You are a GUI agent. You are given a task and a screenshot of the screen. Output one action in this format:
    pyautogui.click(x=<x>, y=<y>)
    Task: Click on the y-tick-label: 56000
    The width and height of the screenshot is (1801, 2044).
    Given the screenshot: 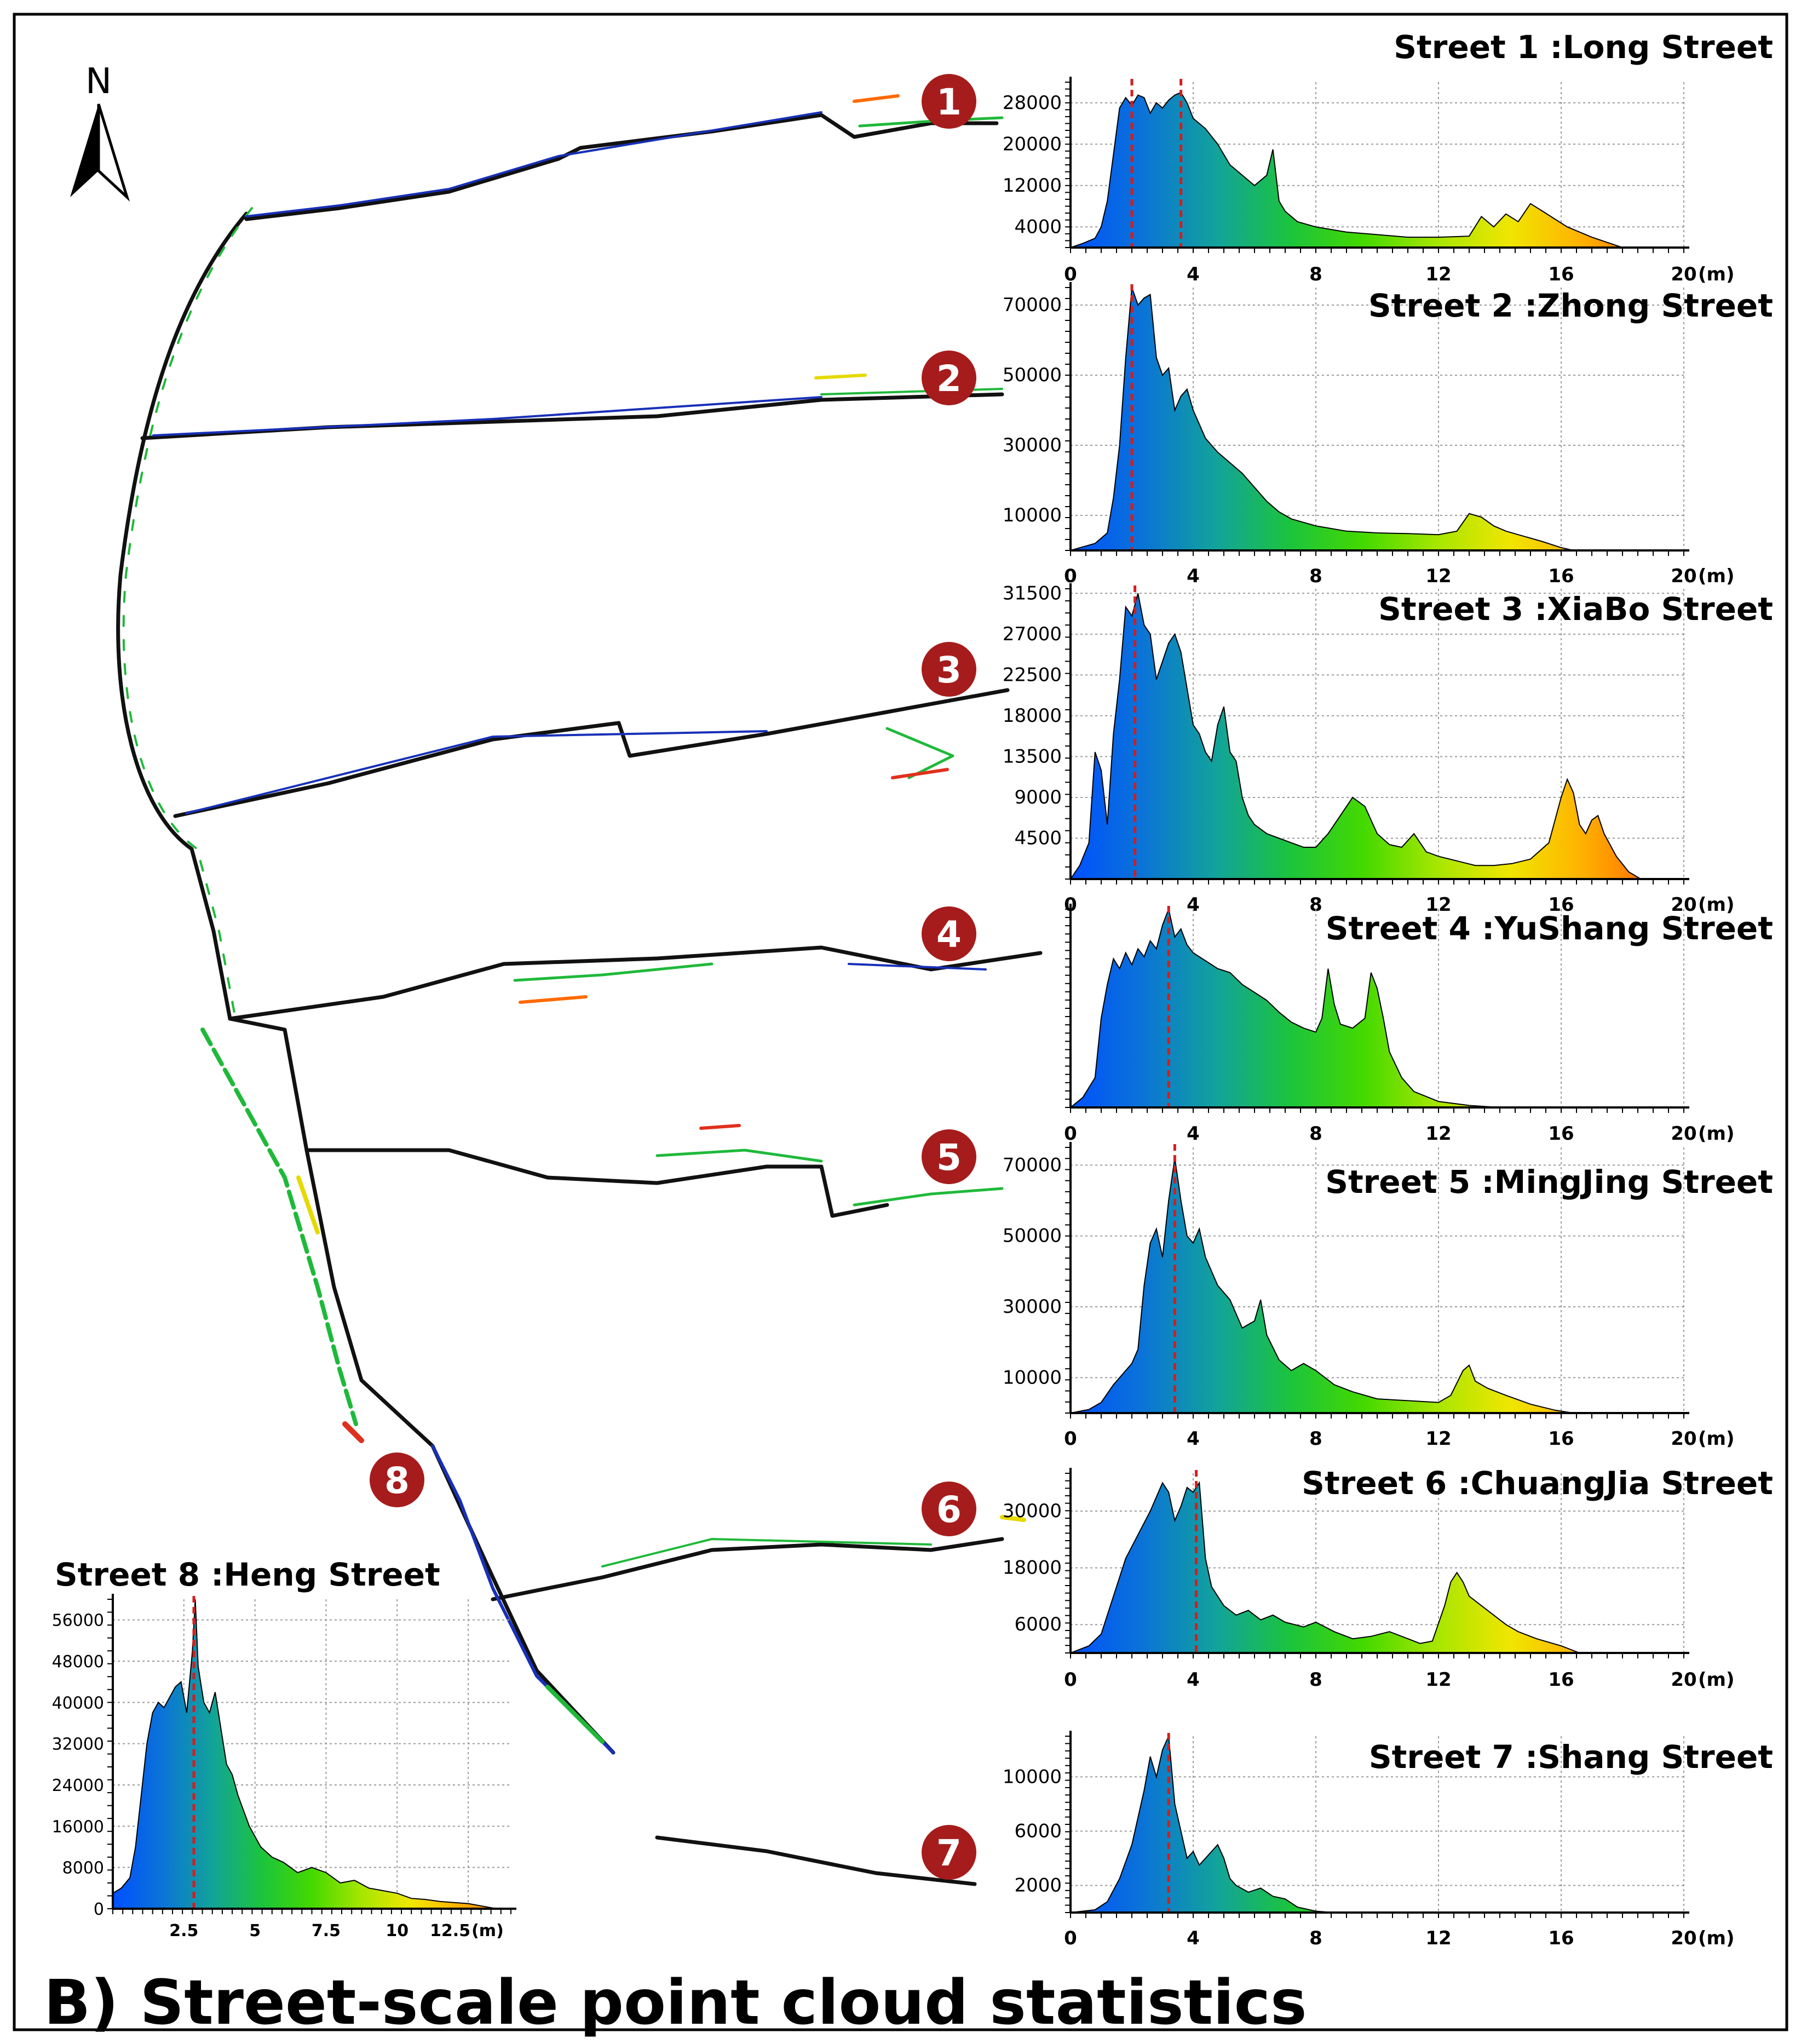 What is the action you would take?
    pyautogui.click(x=78, y=1621)
    